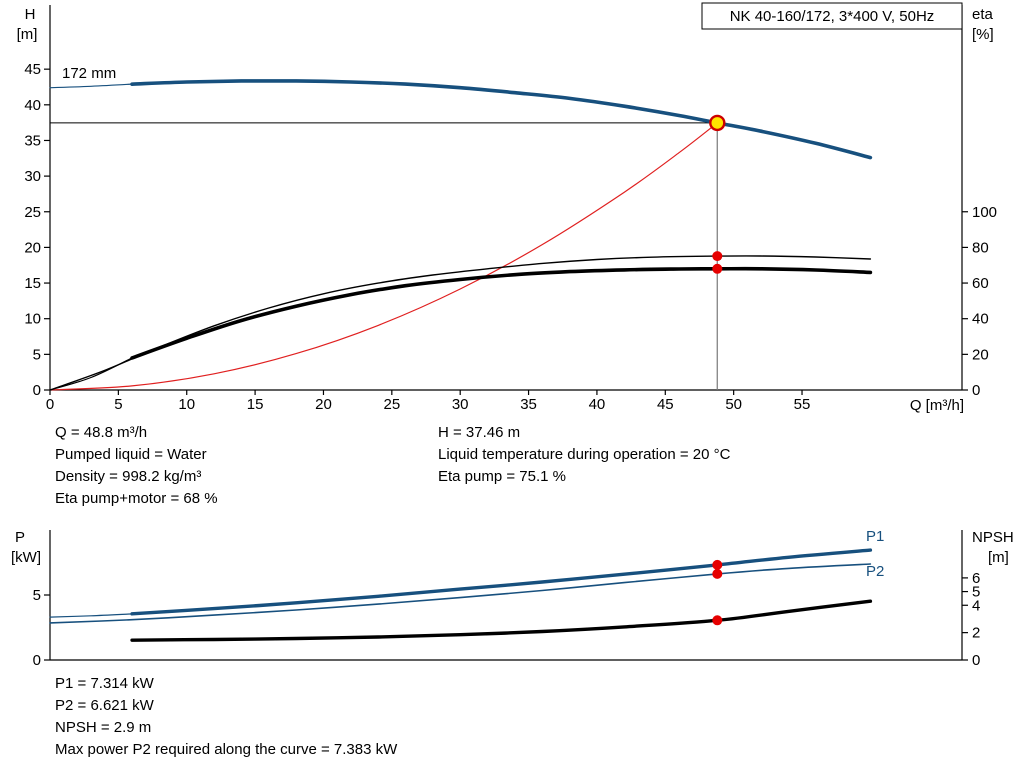  Describe the element at coordinates (255, 404) in the screenshot. I see `x-tick-label: 15` at that location.